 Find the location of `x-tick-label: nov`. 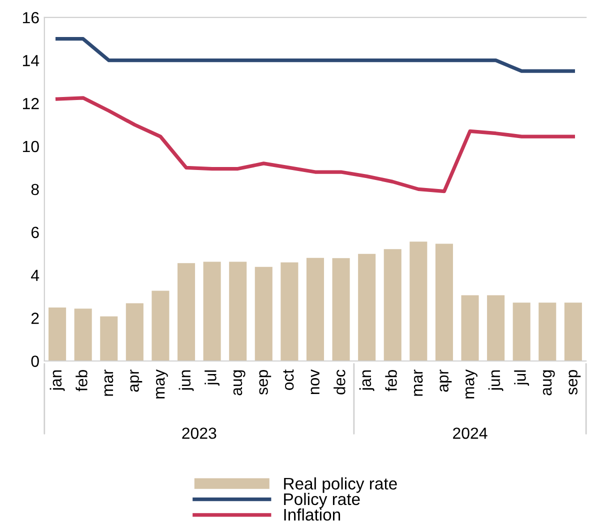

x-tick-label: nov is located at coordinates (315, 381).